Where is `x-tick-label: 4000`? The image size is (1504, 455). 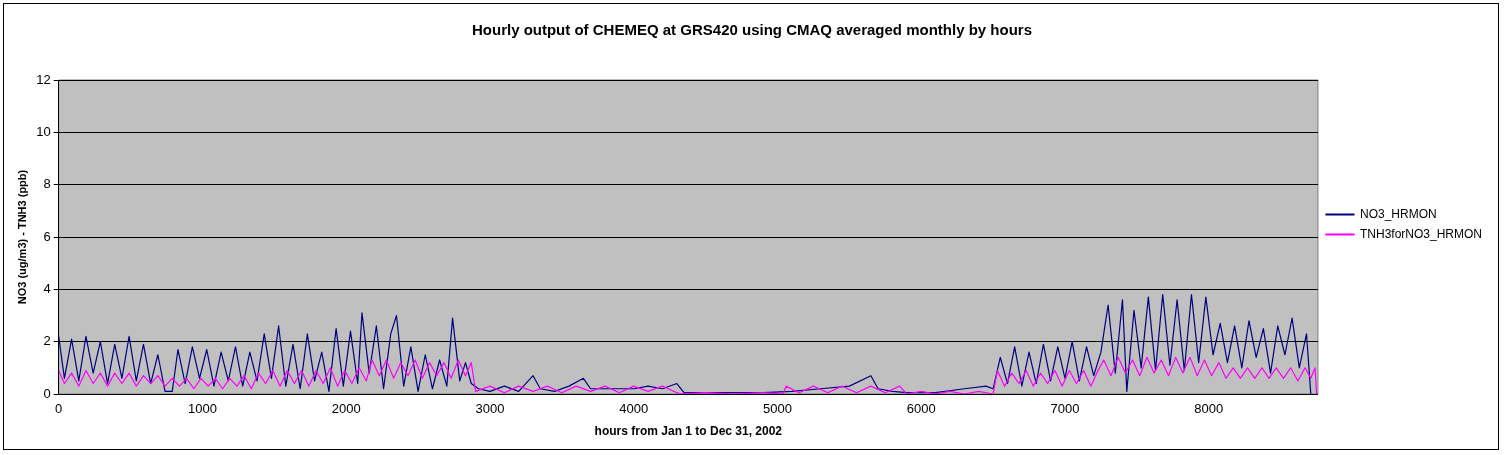 x-tick-label: 4000 is located at coordinates (634, 409).